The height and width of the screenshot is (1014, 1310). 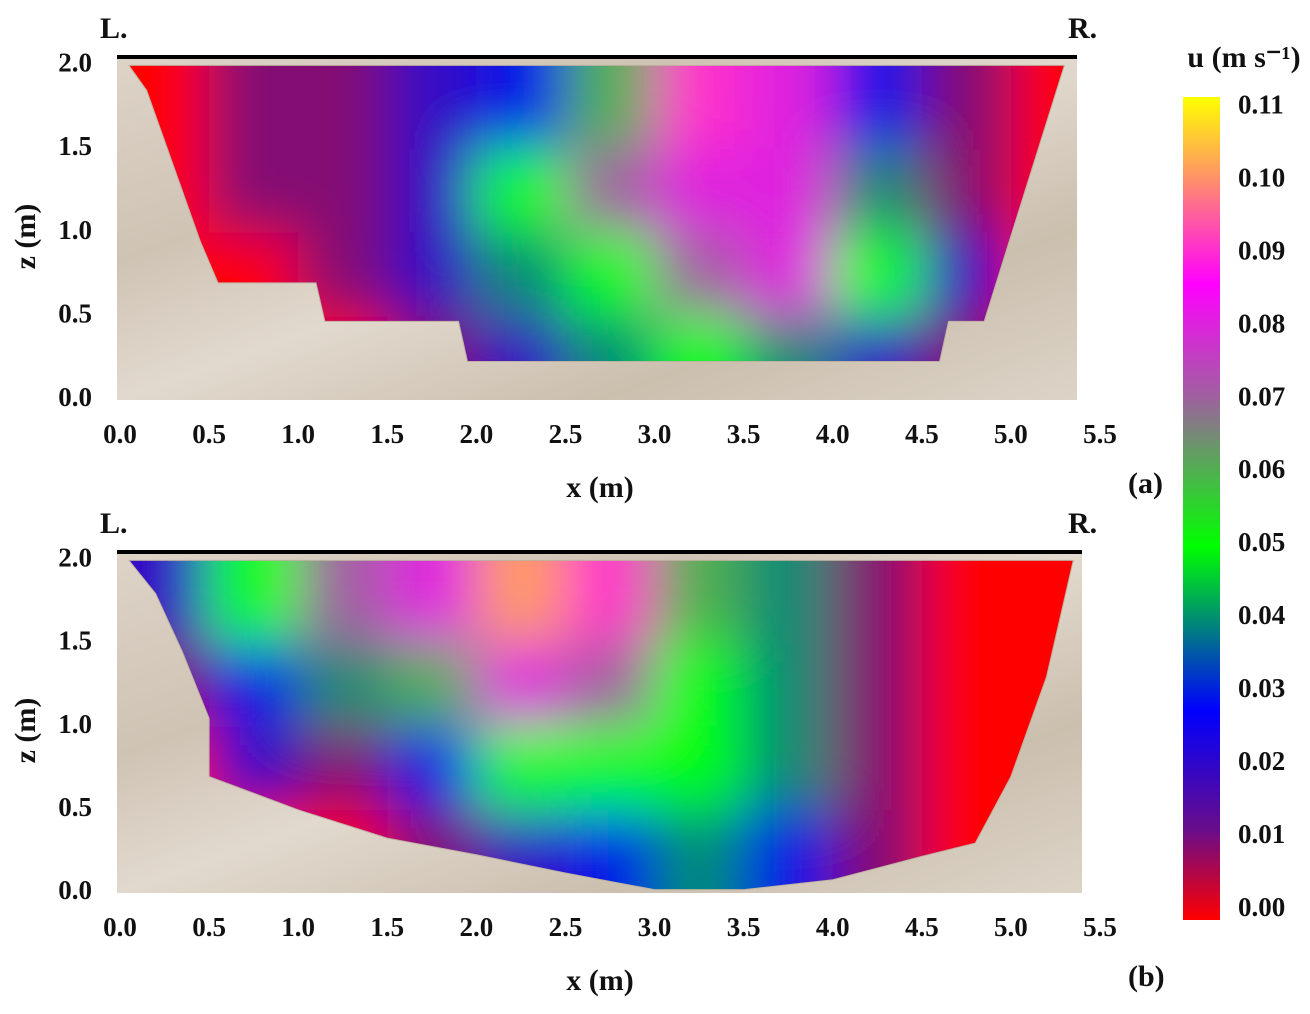 What do you see at coordinates (1261, 615) in the screenshot?
I see `colorbar-tick-label: 0.04` at bounding box center [1261, 615].